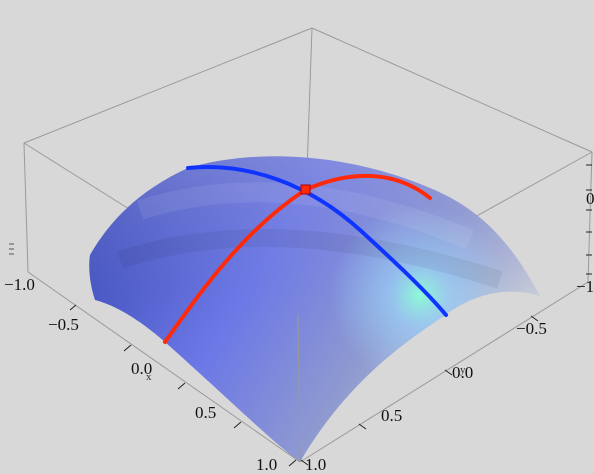  I want to click on y-tick-label: 0.5, so click(391, 415).